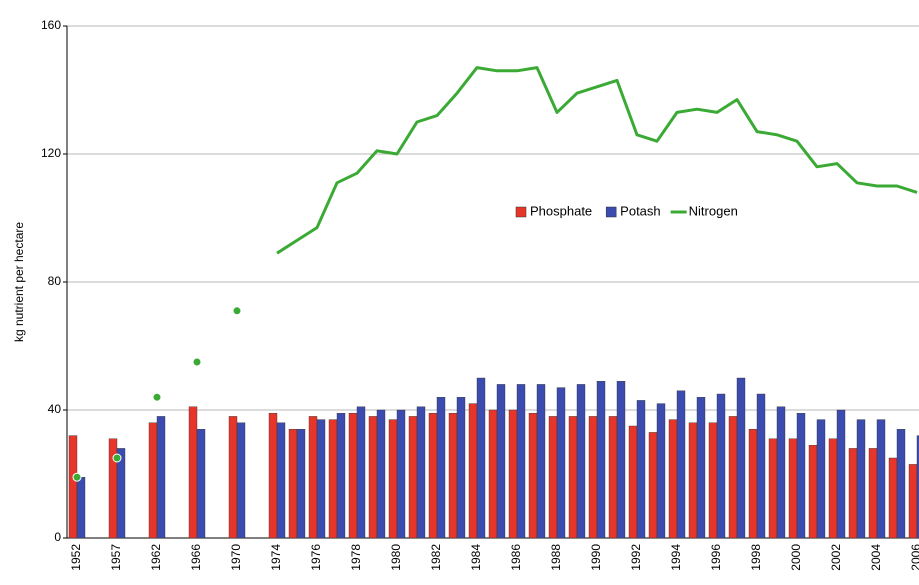 The image size is (919, 585). I want to click on x-tick-label: 2000, so click(796, 557).